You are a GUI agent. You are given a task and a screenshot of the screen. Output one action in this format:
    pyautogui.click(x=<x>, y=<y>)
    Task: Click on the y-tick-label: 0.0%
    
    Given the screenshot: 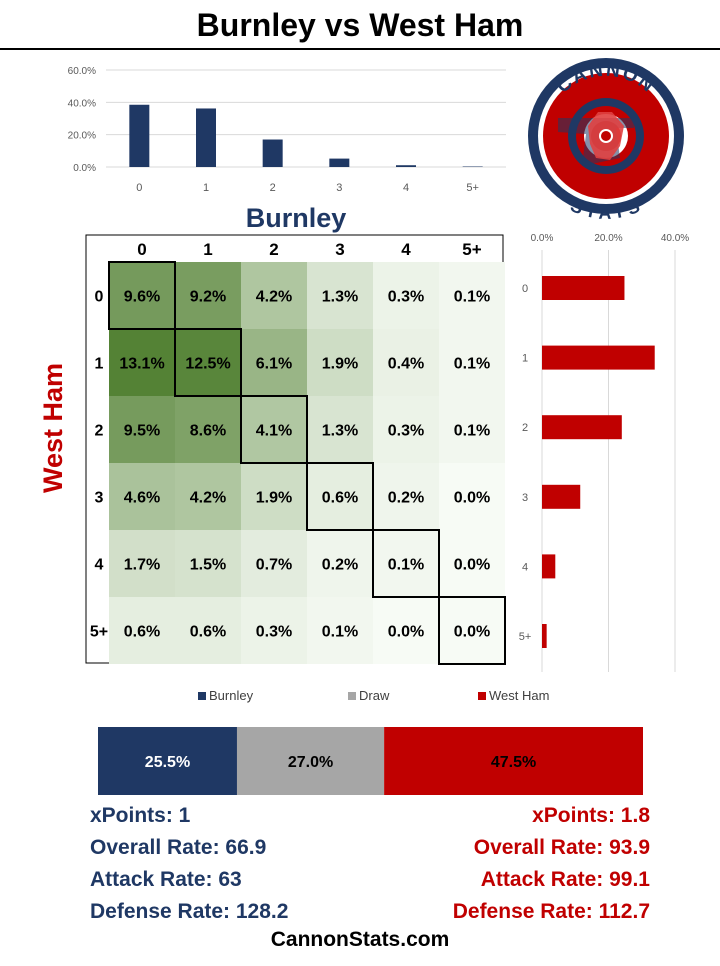 What is the action you would take?
    pyautogui.click(x=84, y=168)
    